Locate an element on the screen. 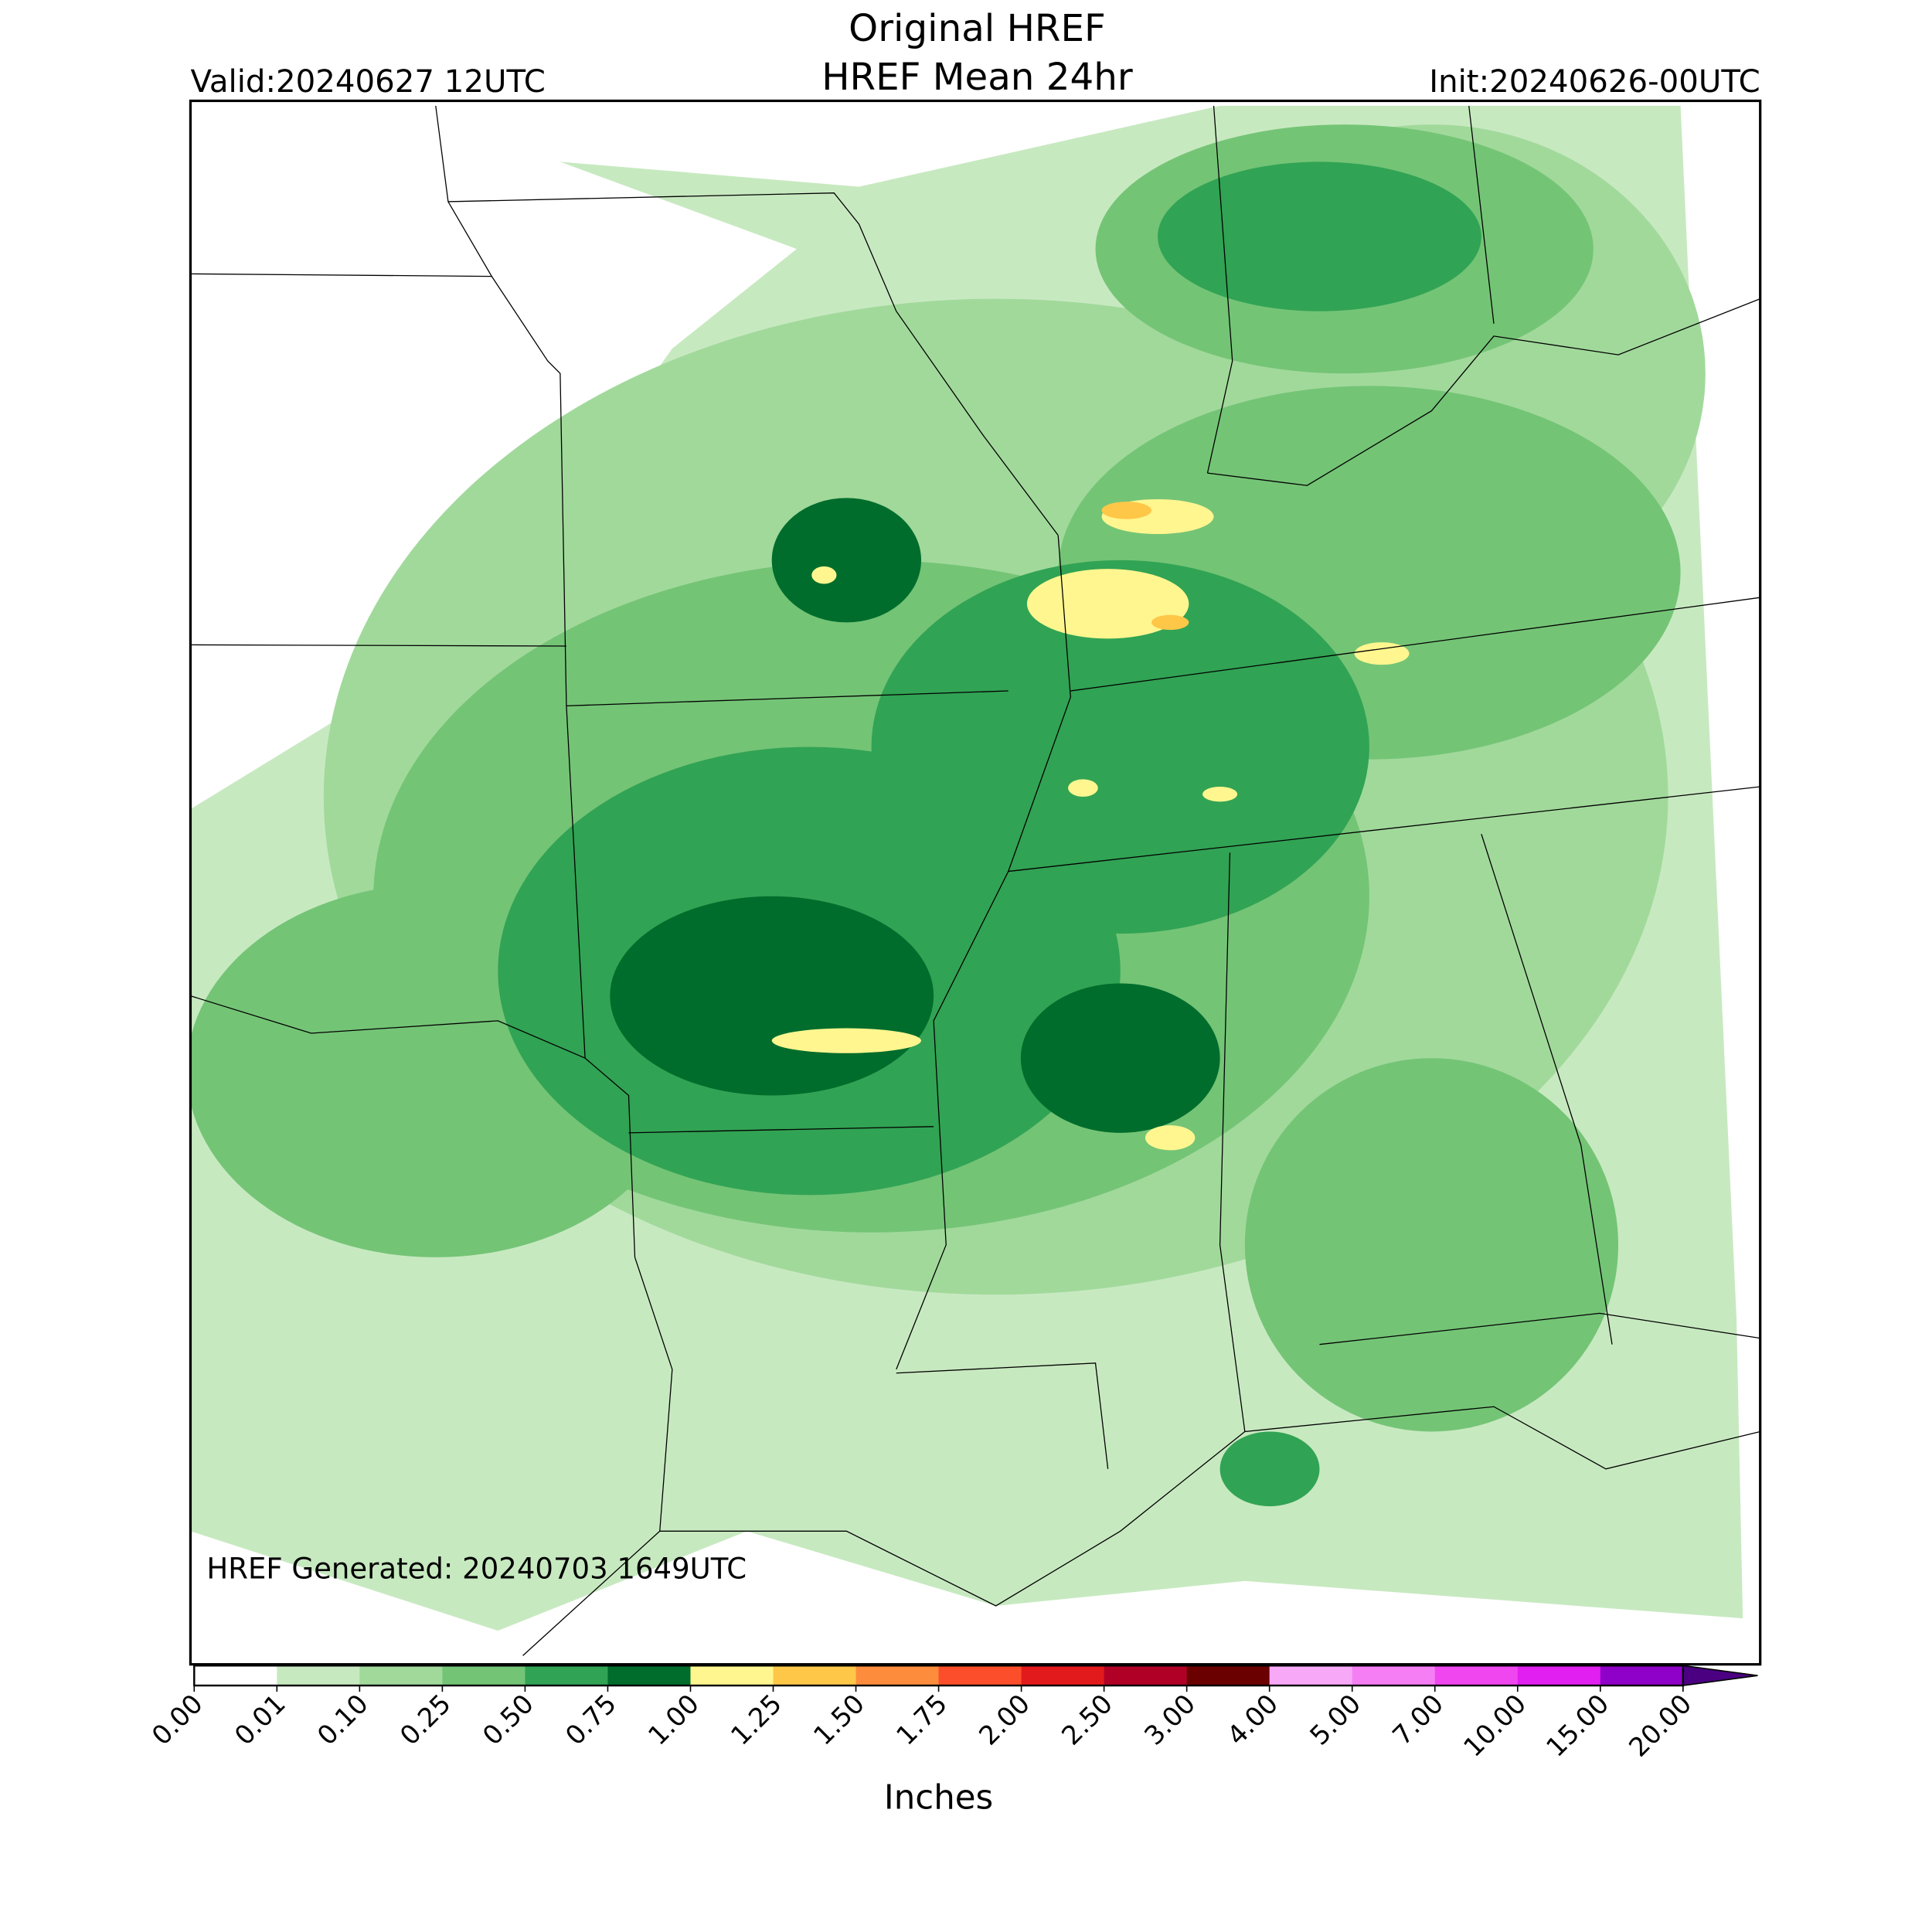 The image size is (1932, 1932). valid-time: Valid:20240627 12UTC is located at coordinates (367, 82).